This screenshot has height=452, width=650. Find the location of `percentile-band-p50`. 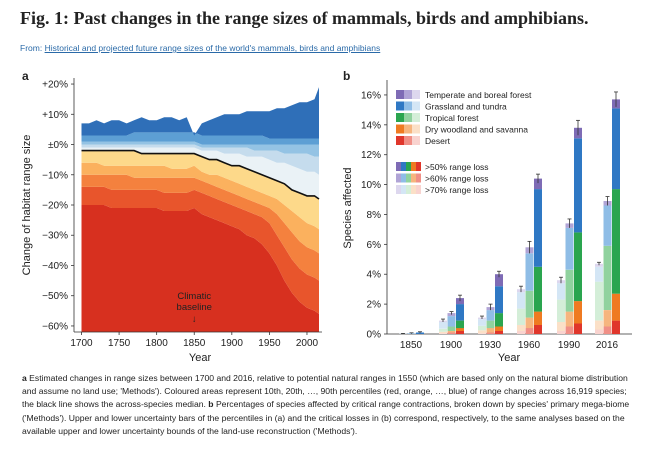

percentile-band-p50 is located at coordinates (200, 190).